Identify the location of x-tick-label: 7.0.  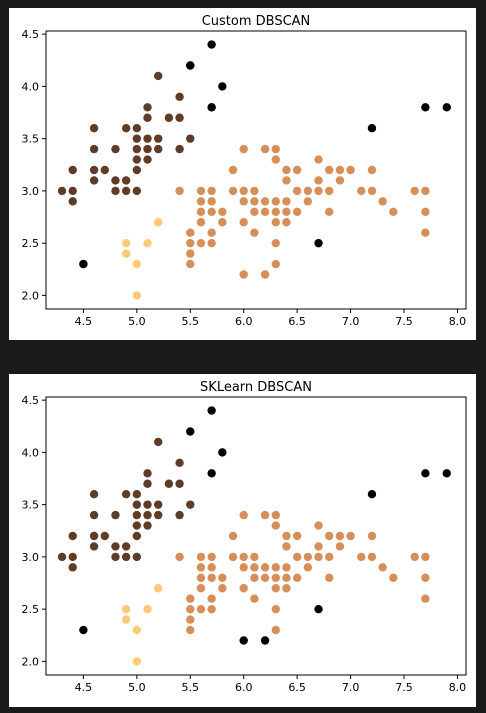
(351, 687).